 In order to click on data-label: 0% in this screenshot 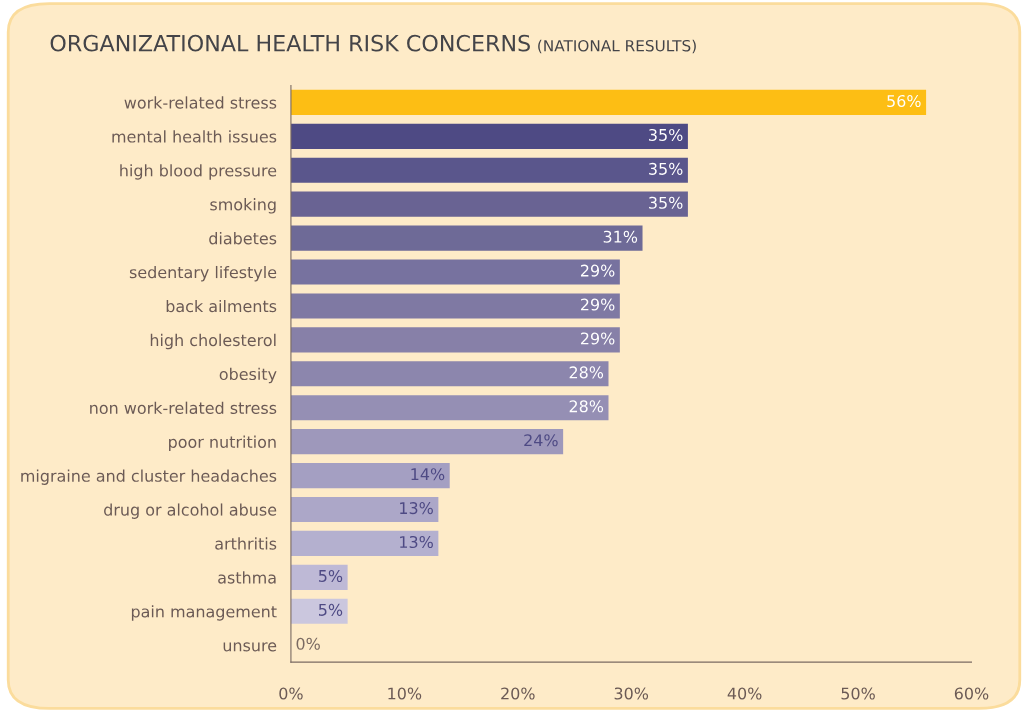, I will do `click(308, 643)`.